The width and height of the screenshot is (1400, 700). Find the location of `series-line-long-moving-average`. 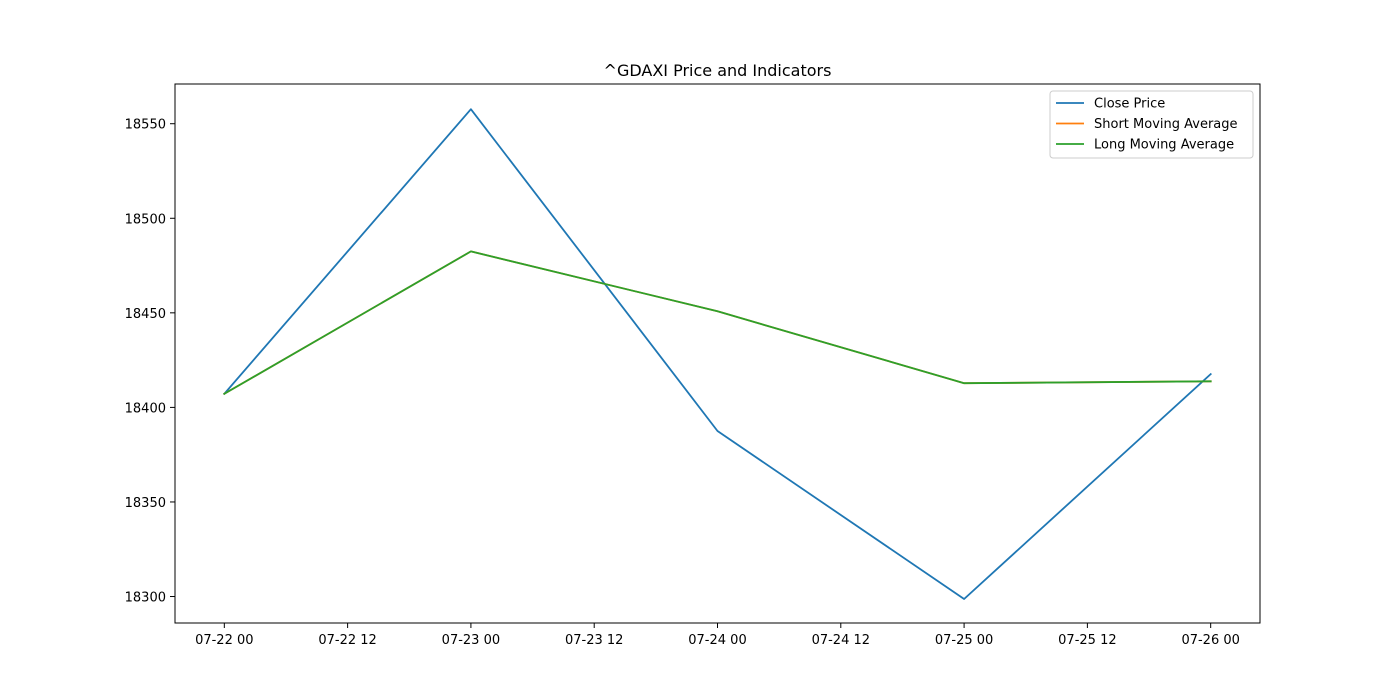

series-line-long-moving-average is located at coordinates (717, 323).